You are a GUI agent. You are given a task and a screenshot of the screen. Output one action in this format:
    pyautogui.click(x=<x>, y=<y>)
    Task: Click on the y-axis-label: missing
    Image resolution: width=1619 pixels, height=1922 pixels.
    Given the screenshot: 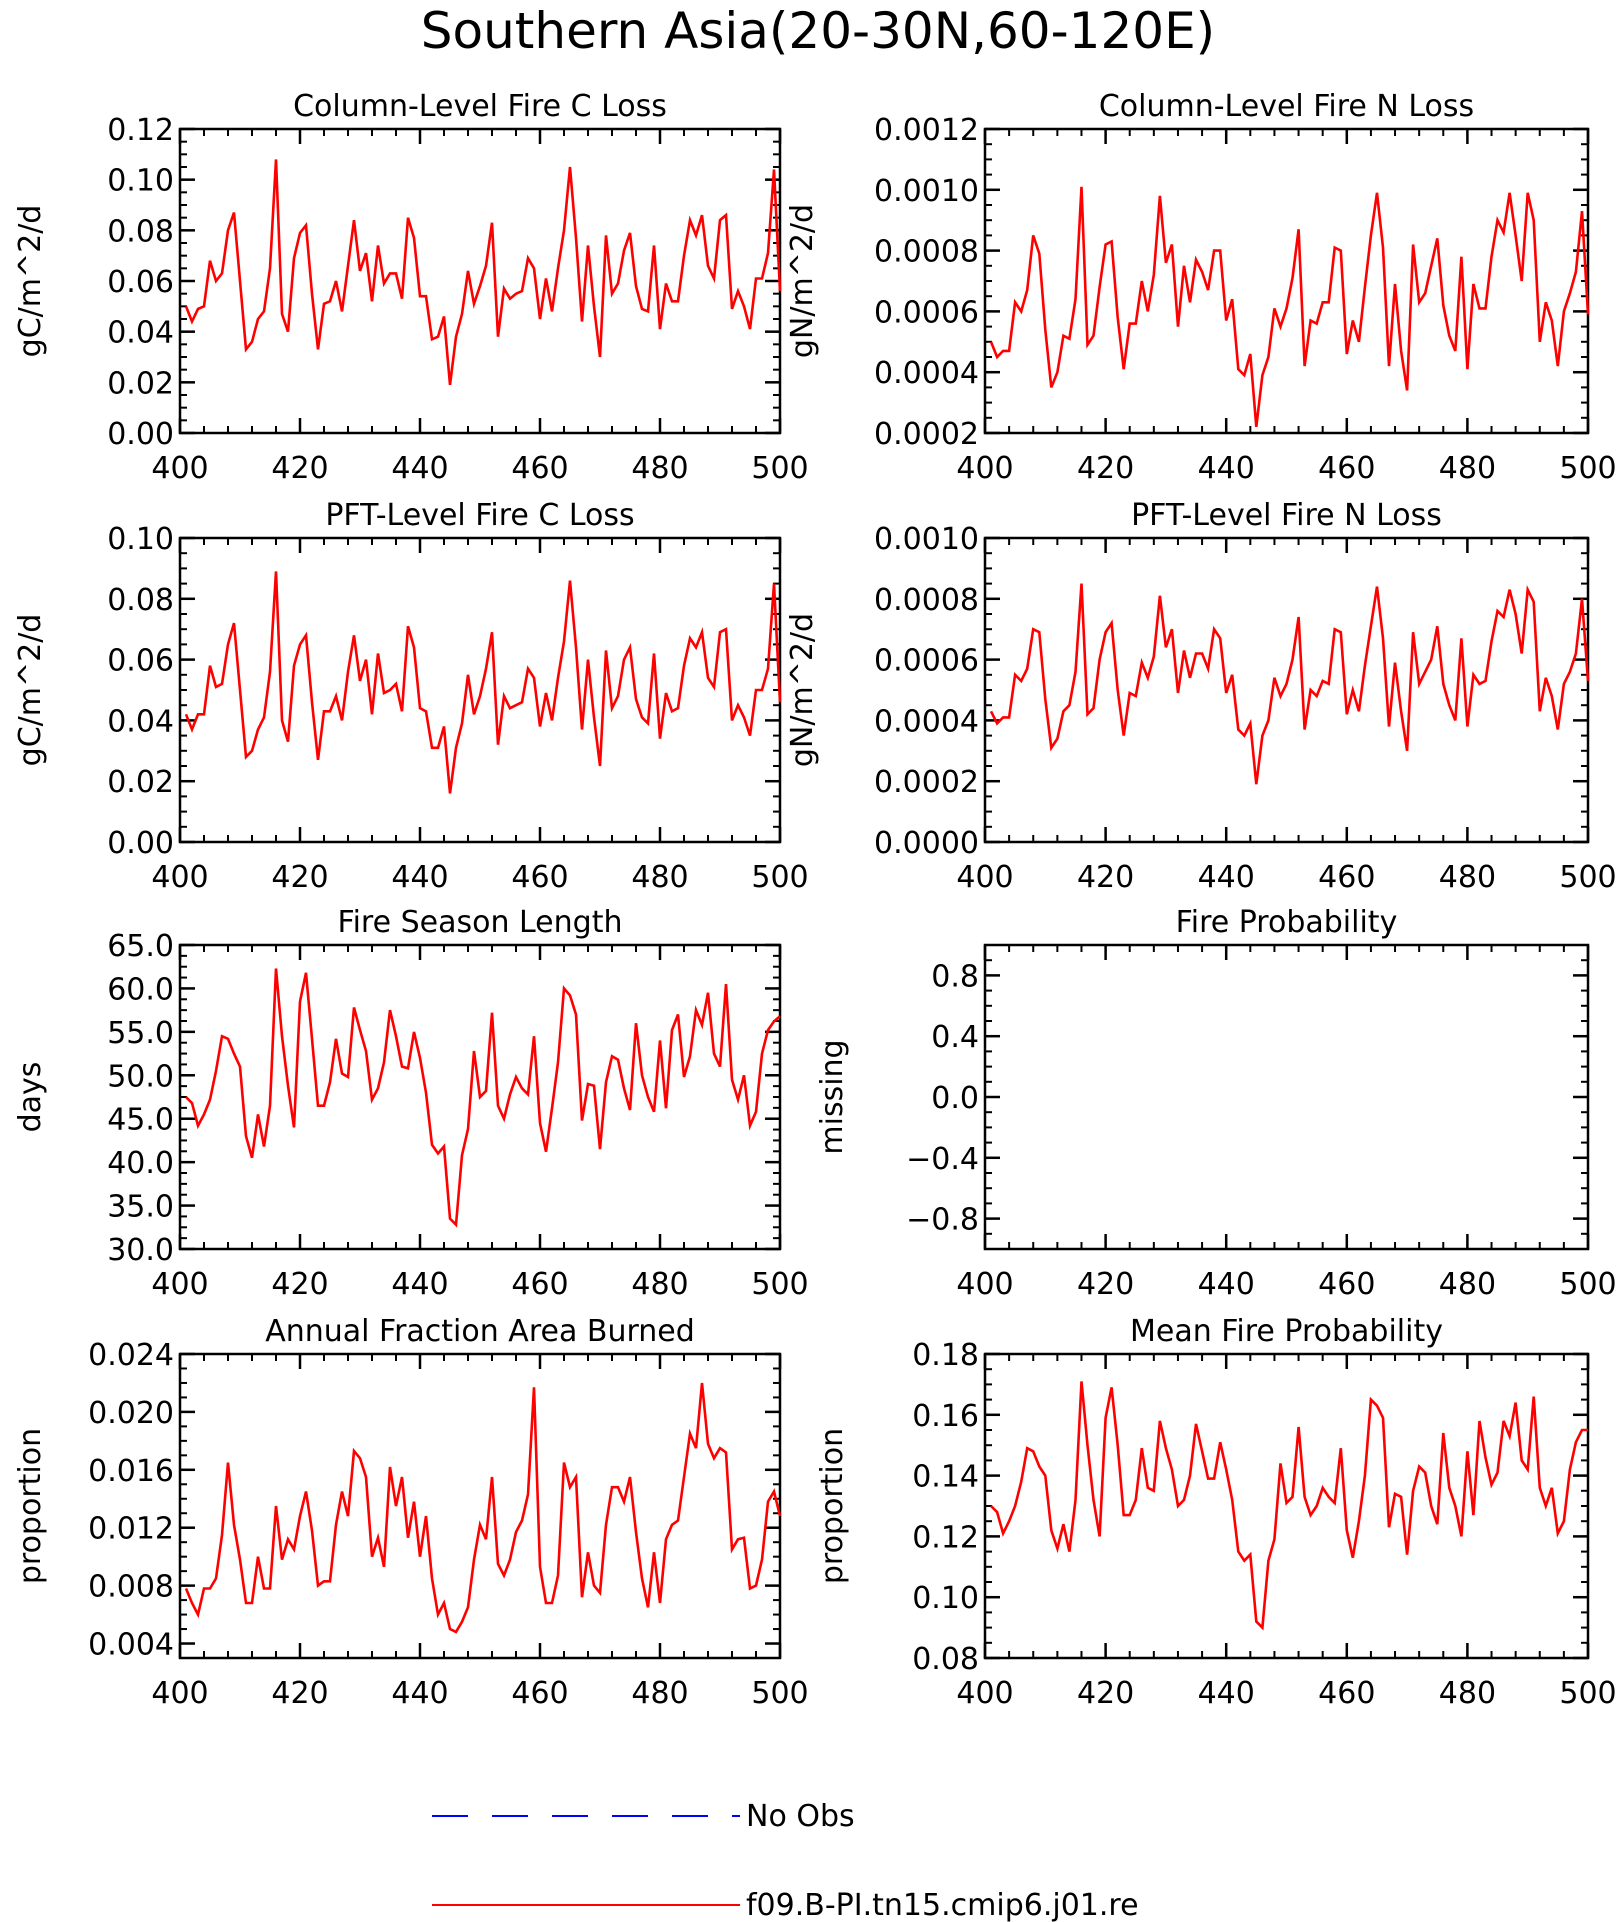 What is the action you would take?
    pyautogui.click(x=832, y=1096)
    